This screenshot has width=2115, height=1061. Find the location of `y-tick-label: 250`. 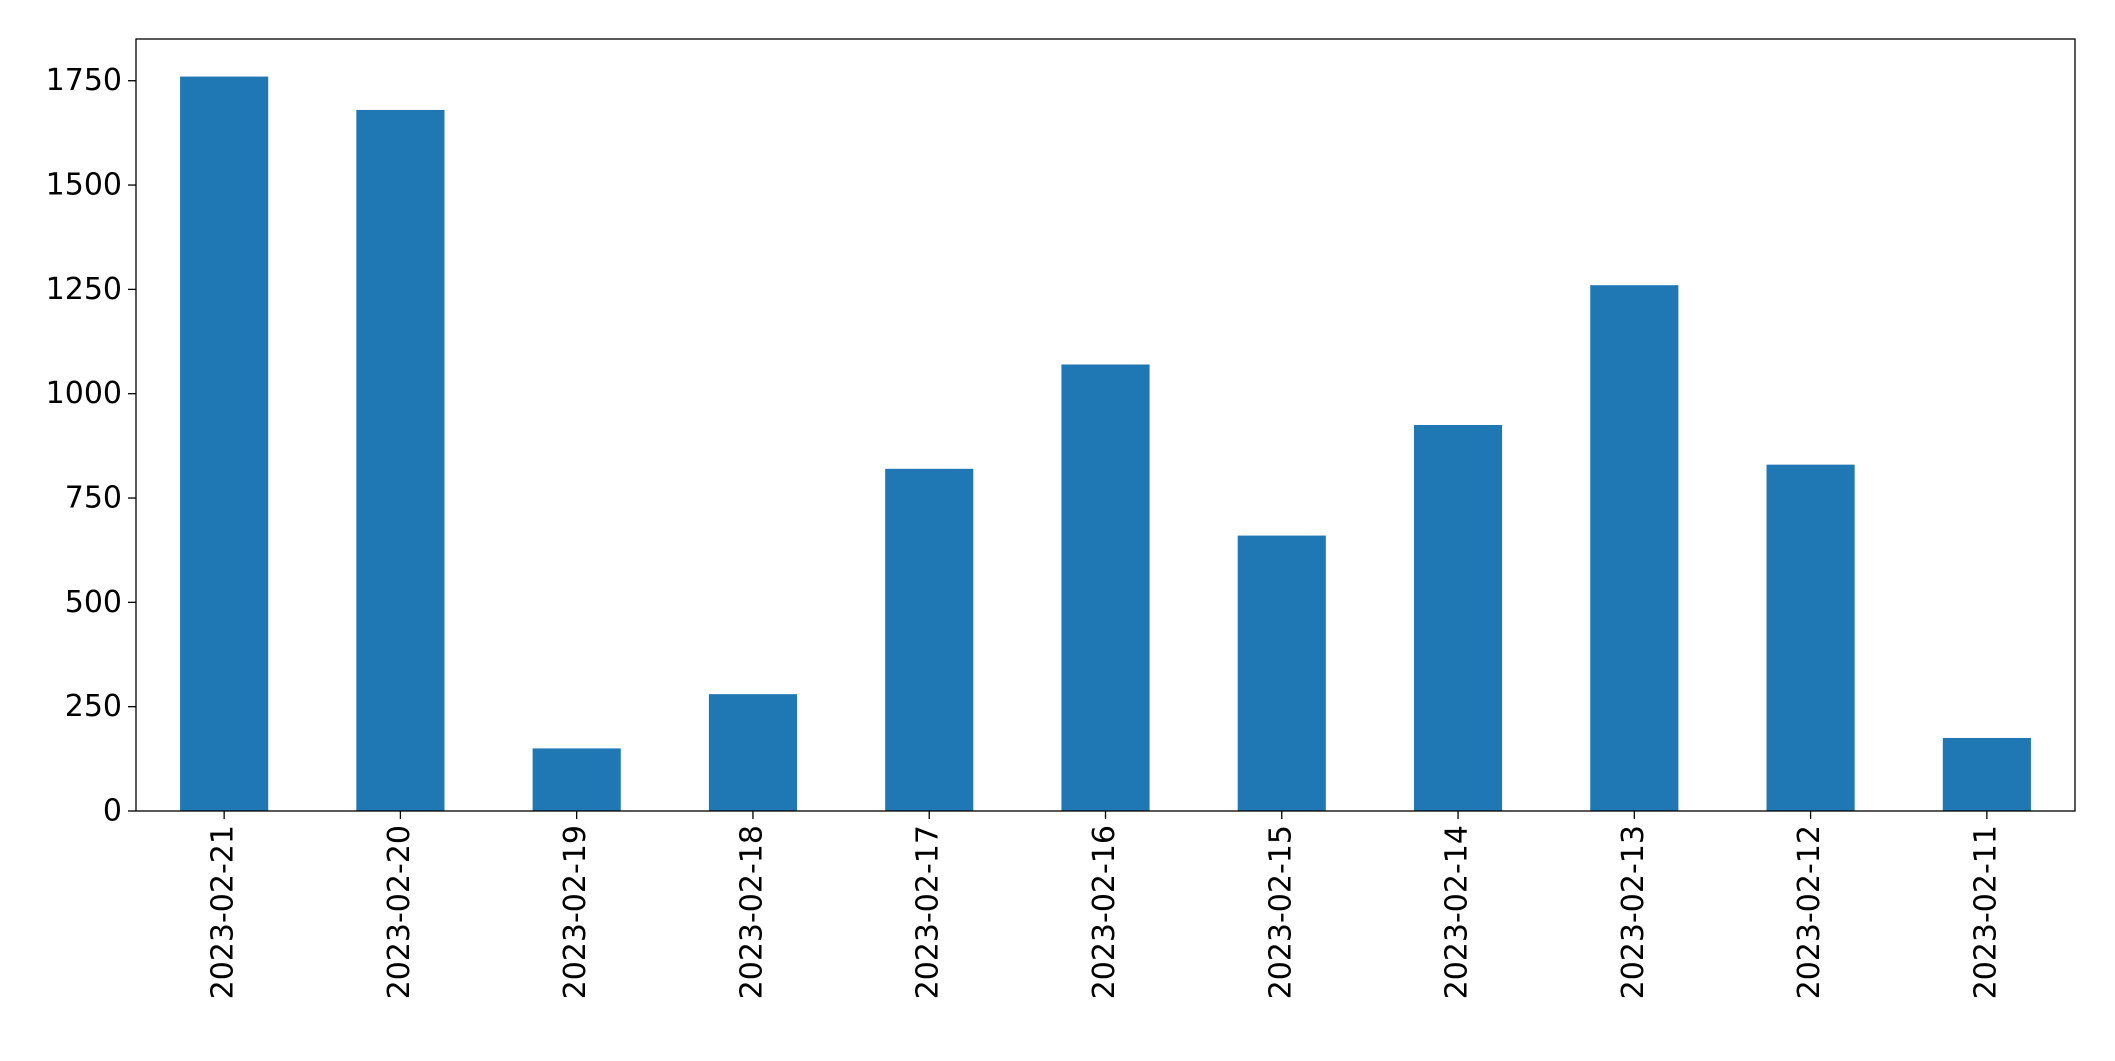

y-tick-label: 250 is located at coordinates (93, 706).